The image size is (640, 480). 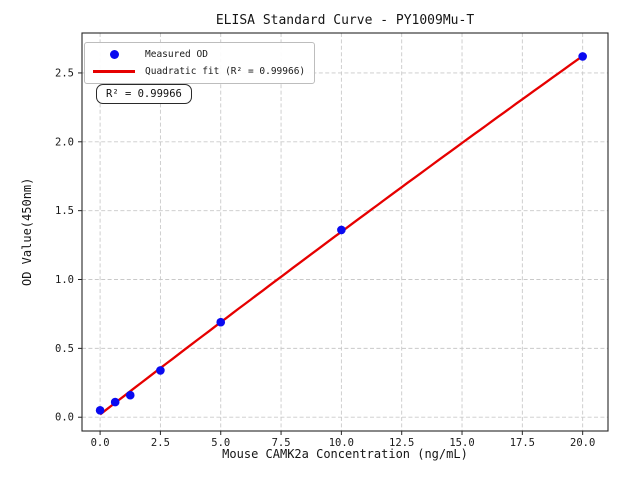 I want to click on y-axis-label: OD Value(450nm), so click(x=27, y=232).